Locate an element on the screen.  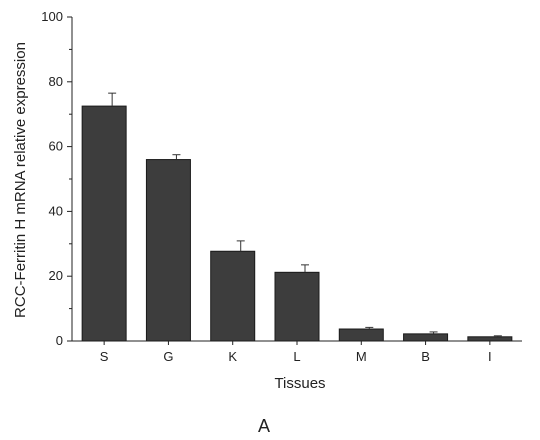
y-tick-label: 0 is located at coordinates (59, 340).